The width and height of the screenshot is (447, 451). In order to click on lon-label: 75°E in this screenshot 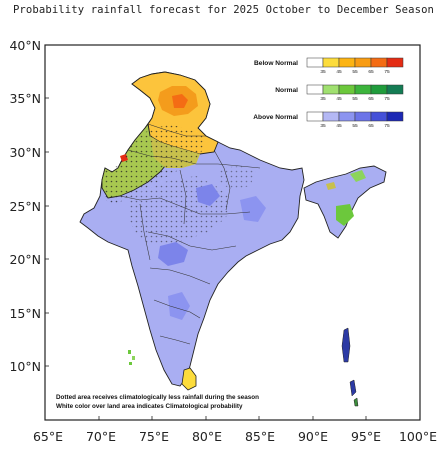, I will do `click(154, 436)`.